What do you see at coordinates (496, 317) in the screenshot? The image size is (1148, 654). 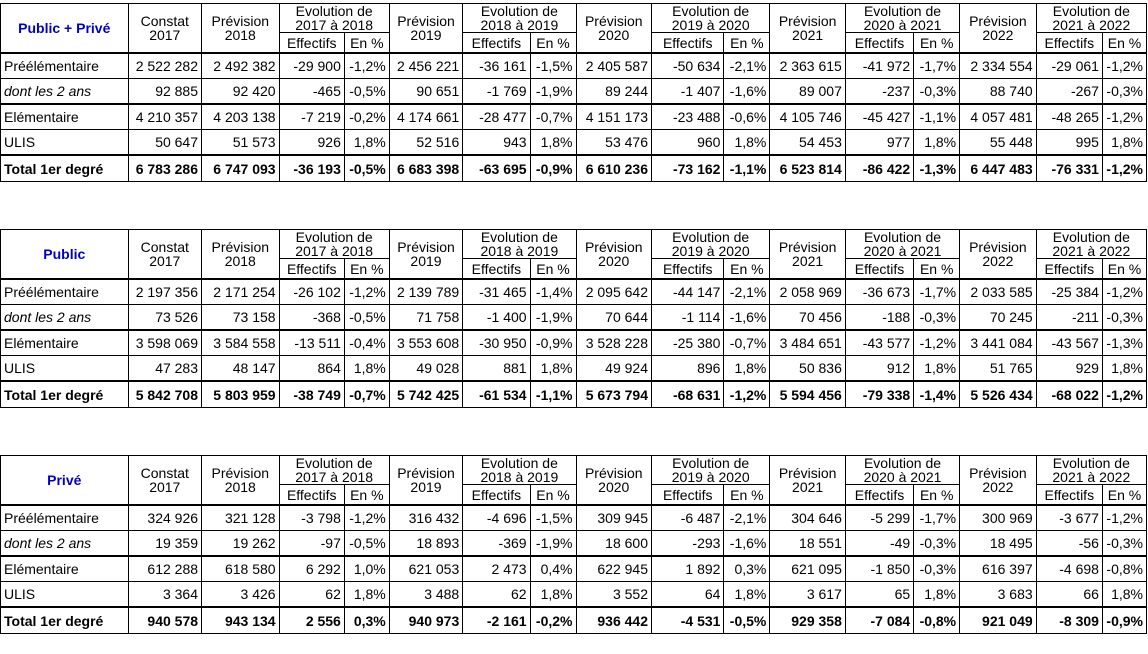 I see `table-cell: -1 400` at bounding box center [496, 317].